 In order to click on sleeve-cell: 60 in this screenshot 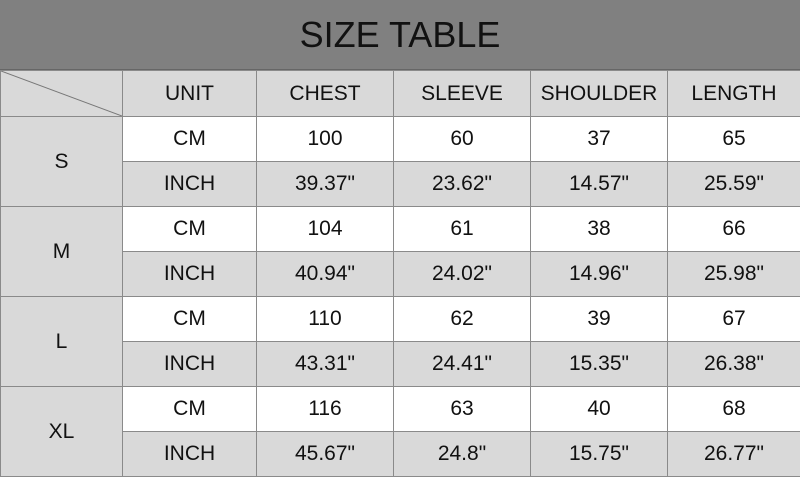, I will do `click(462, 139)`.